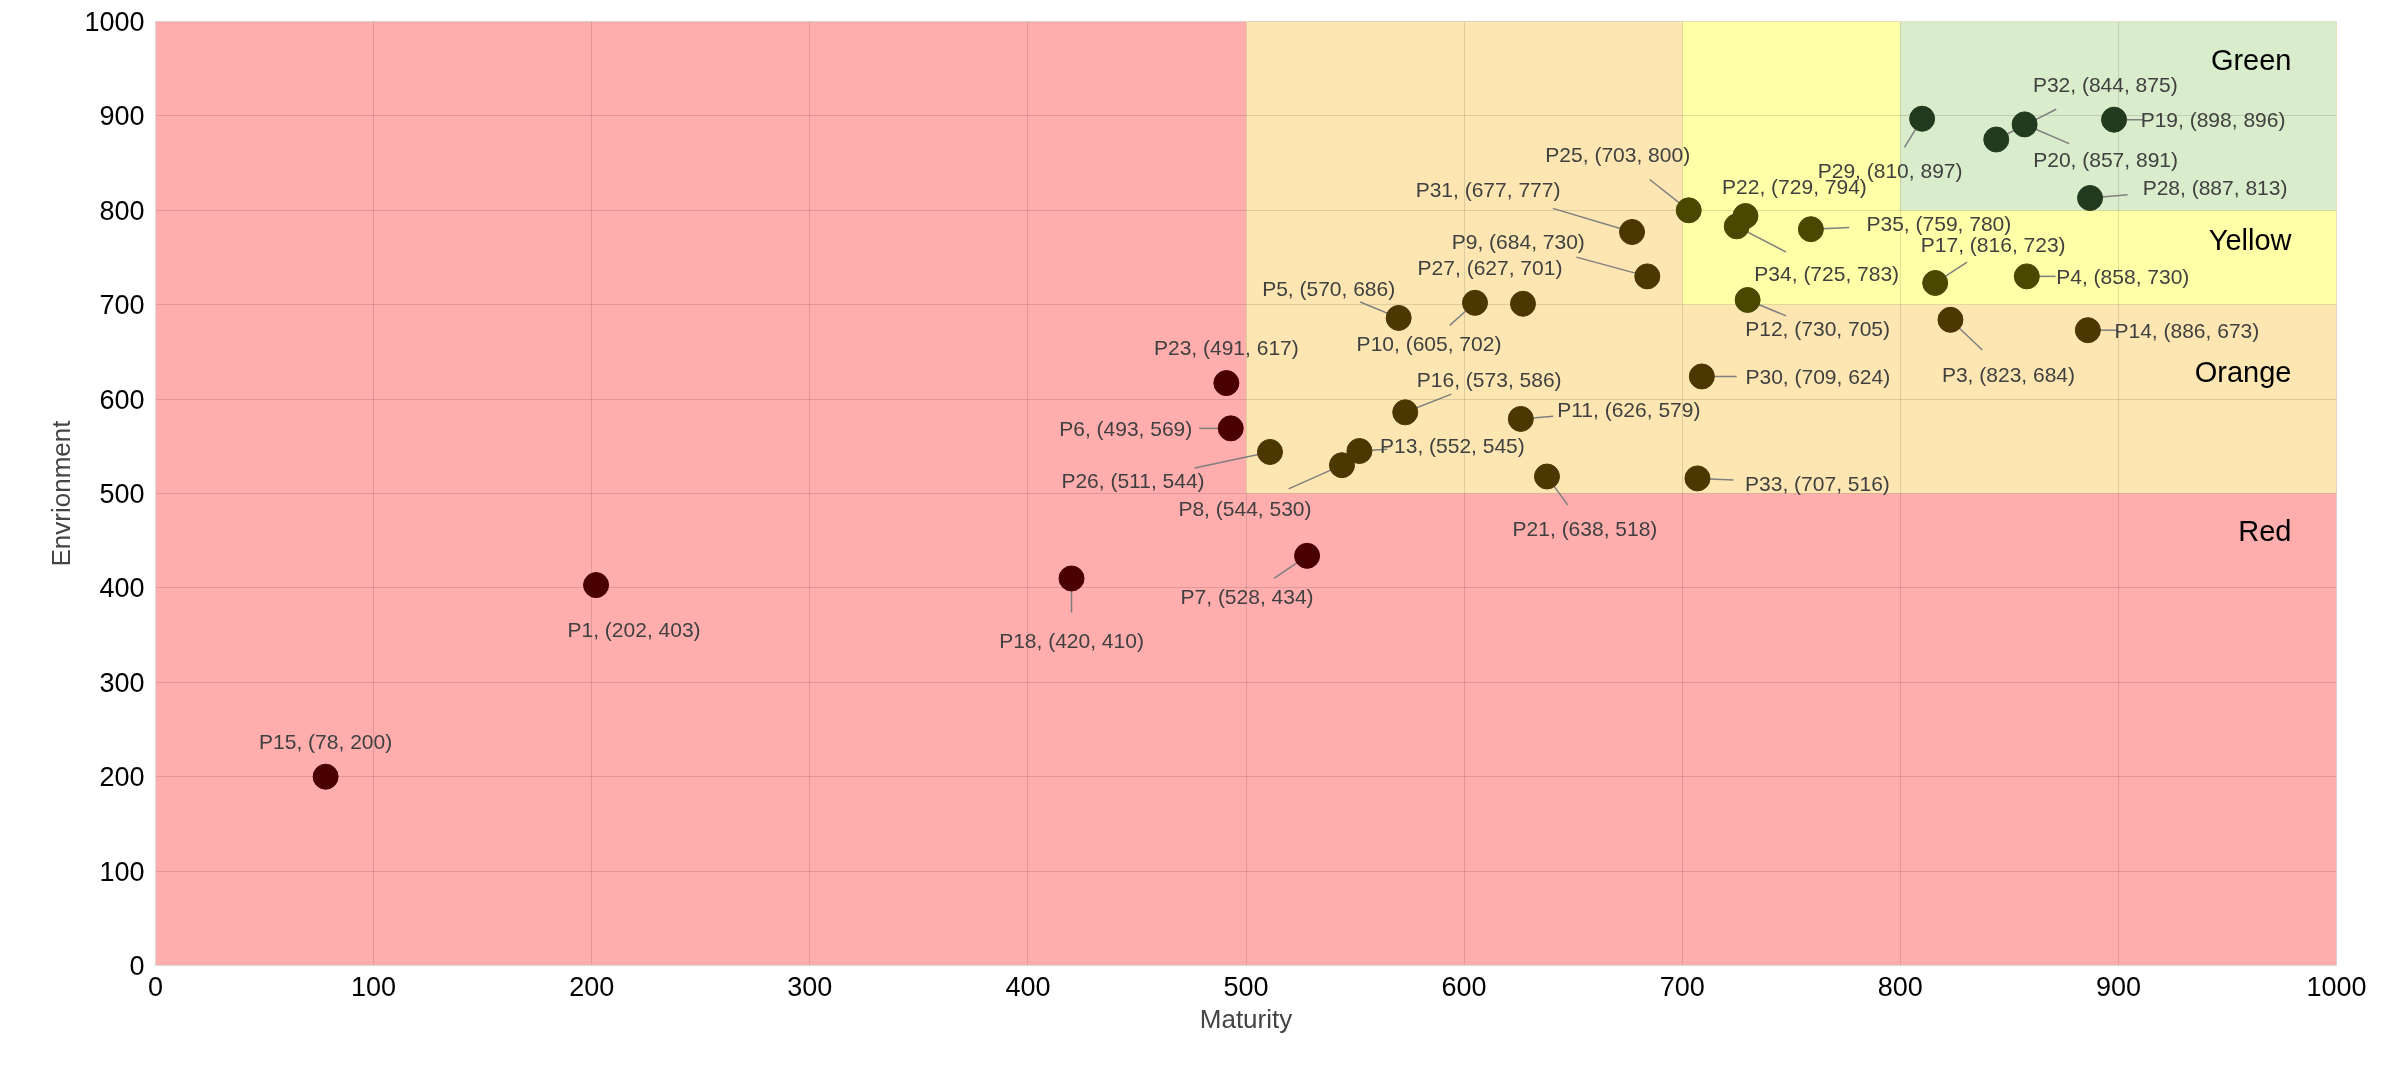  What do you see at coordinates (122, 588) in the screenshot?
I see `y-tick-label: 400` at bounding box center [122, 588].